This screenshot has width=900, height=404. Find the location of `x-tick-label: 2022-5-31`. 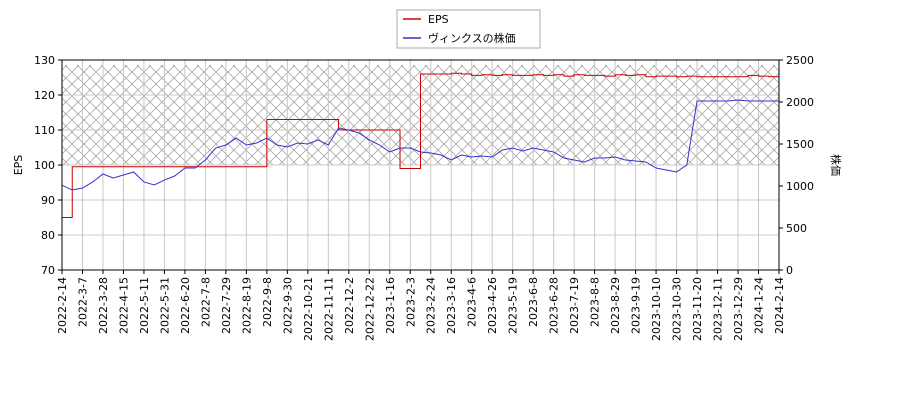

x-tick-label: 2022-5-31 is located at coordinates (164, 305).